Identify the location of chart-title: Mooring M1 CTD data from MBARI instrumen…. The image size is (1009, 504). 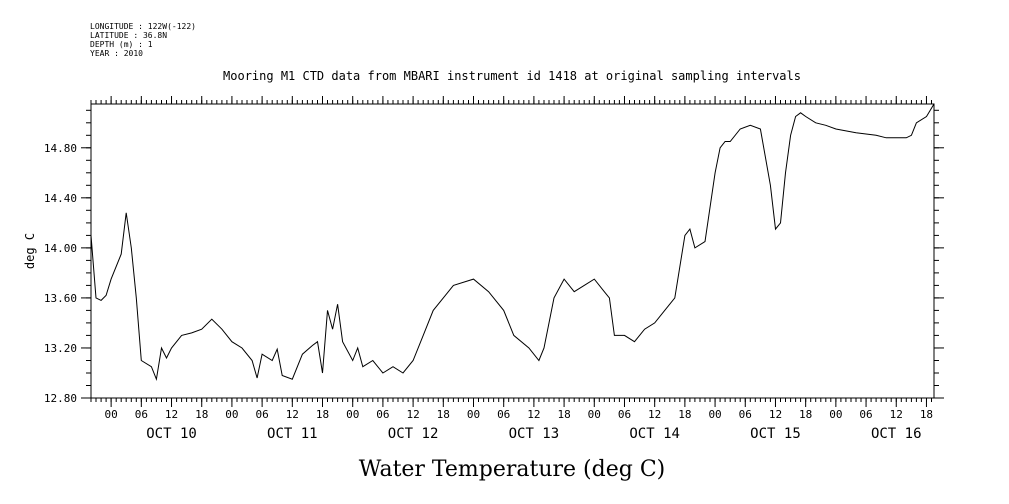
(512, 76).